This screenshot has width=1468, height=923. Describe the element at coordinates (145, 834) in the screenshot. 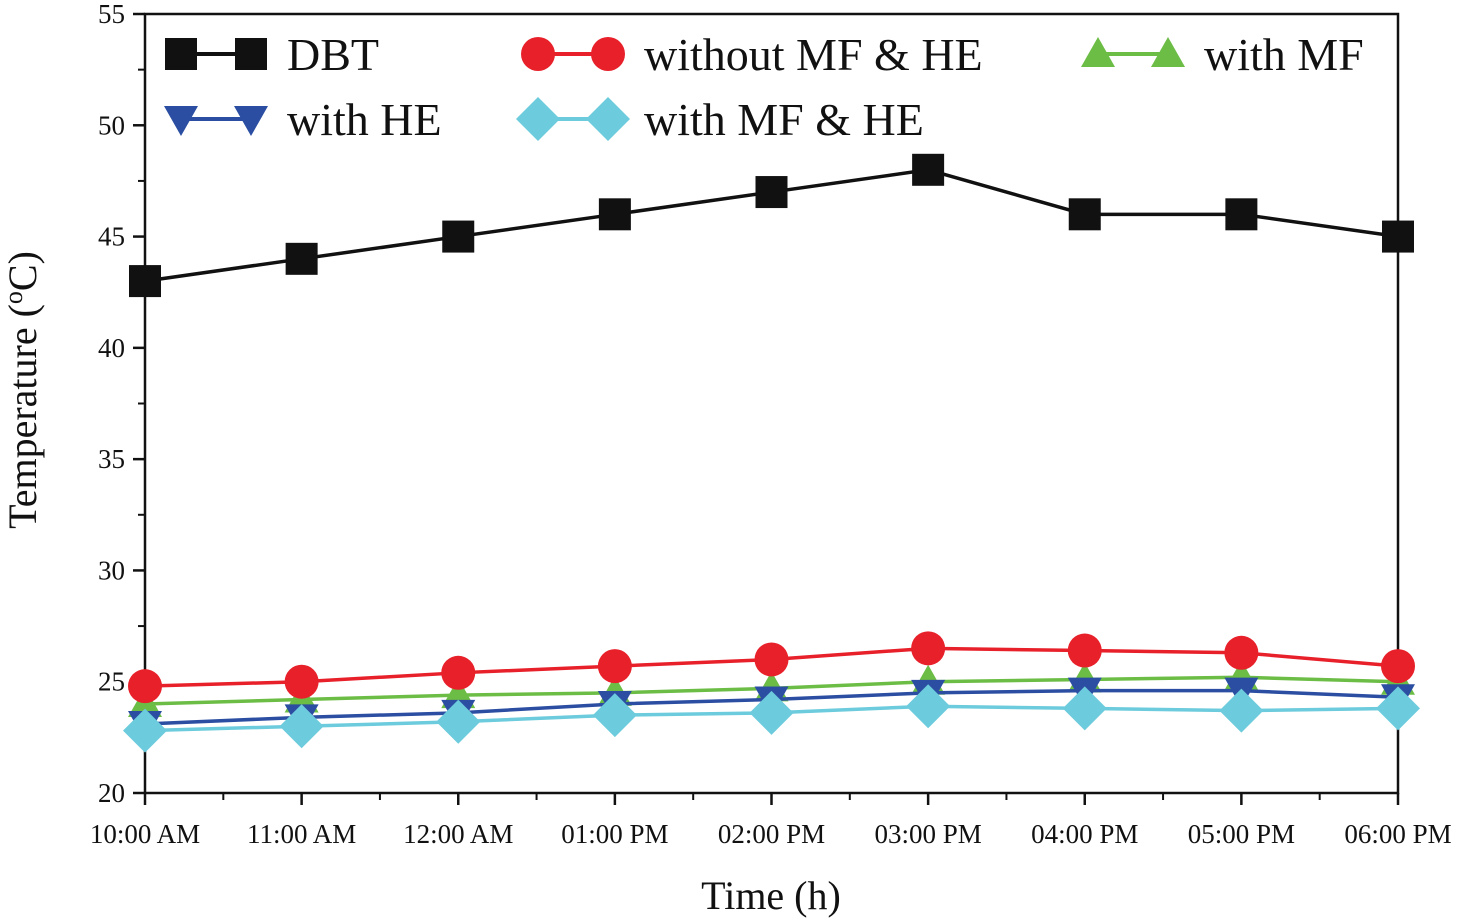

I see `x-tick-label: 10:00 AM` at that location.